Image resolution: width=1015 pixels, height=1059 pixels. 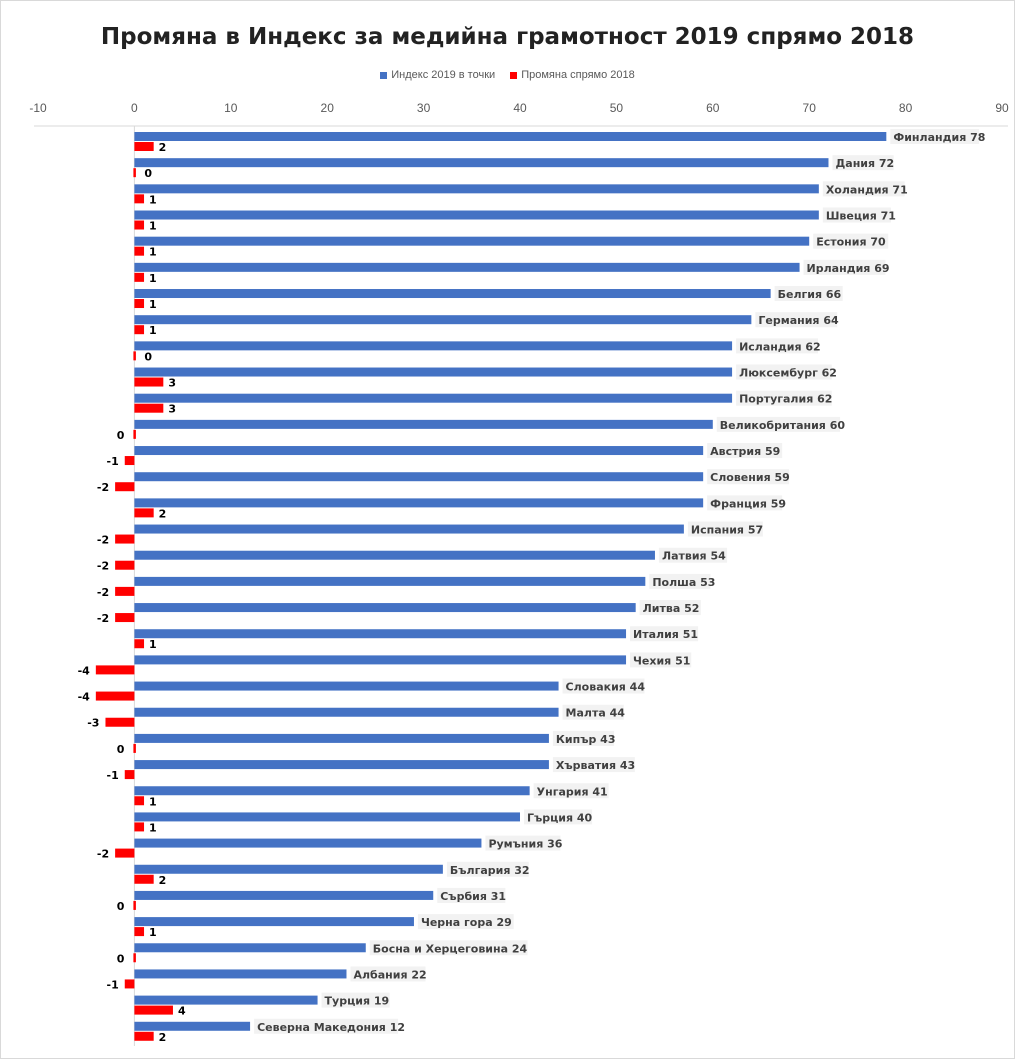 What do you see at coordinates (810, 108) in the screenshot?
I see `x-tick-label: 70` at bounding box center [810, 108].